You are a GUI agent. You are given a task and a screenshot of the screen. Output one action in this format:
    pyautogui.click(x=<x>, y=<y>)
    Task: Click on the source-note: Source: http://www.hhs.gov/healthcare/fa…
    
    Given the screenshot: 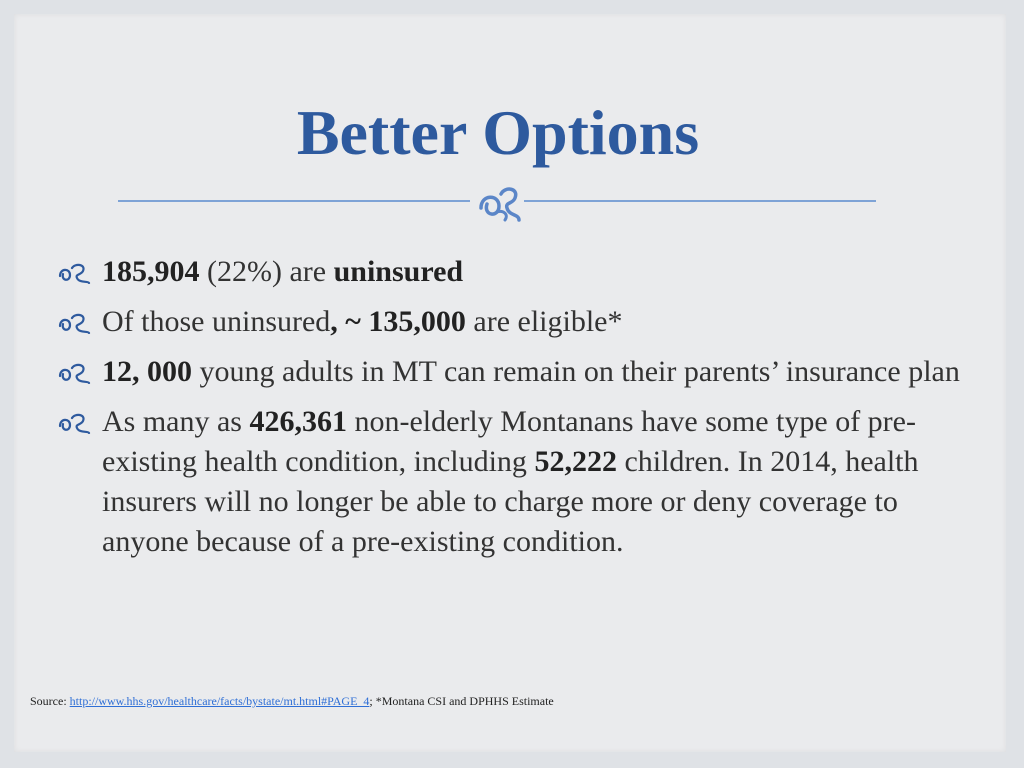 What is the action you would take?
    pyautogui.click(x=292, y=701)
    